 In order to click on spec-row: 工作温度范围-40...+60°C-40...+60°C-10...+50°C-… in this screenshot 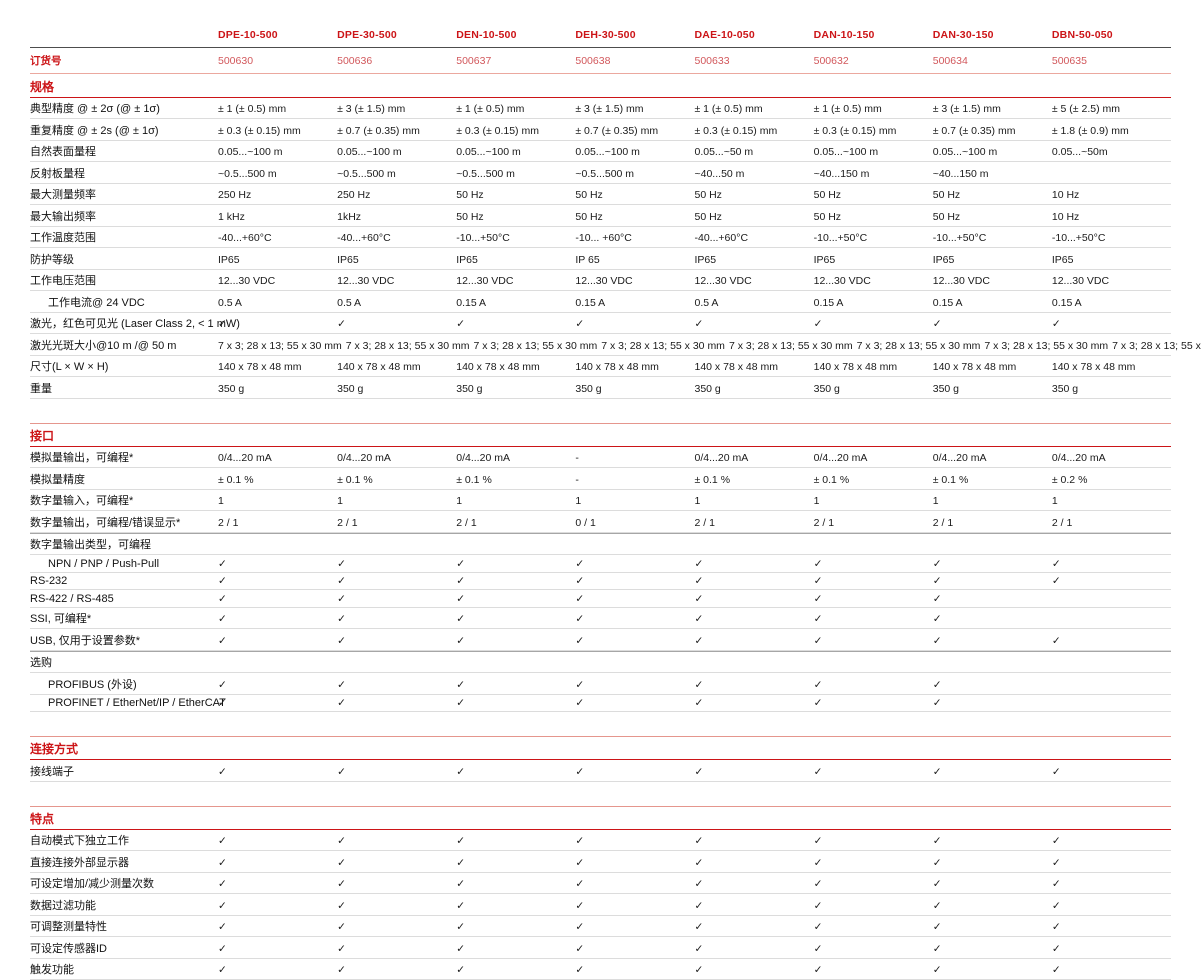, I will do `click(600, 238)`.